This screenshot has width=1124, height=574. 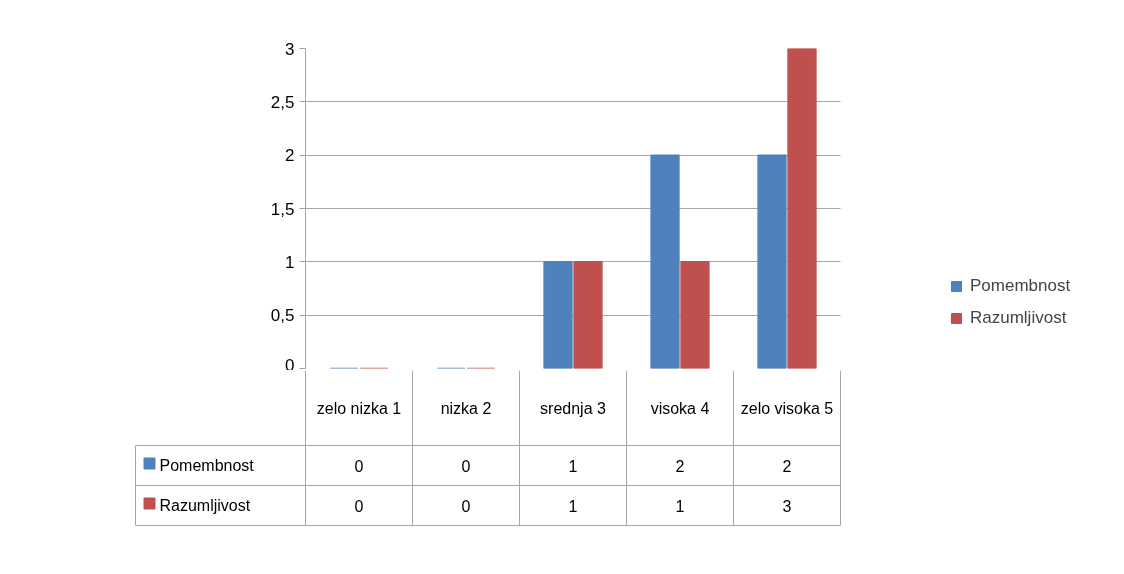 What do you see at coordinates (290, 156) in the screenshot?
I see `y-tick-label: 2` at bounding box center [290, 156].